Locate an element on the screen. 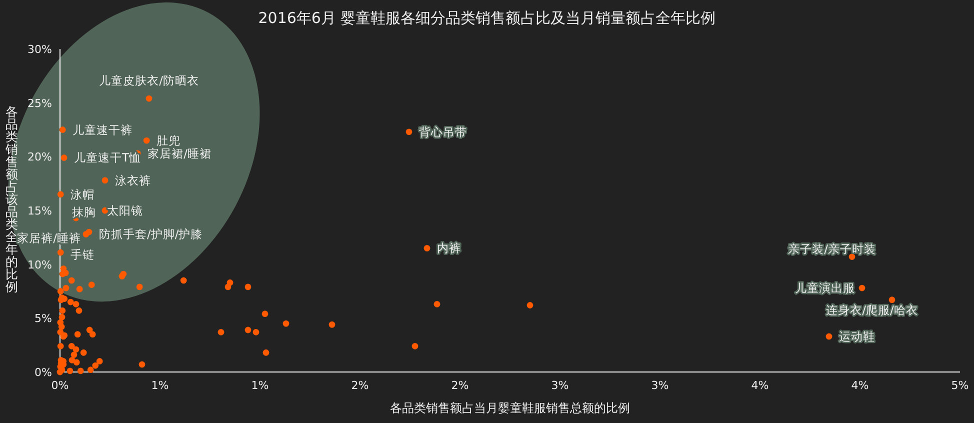 This screenshot has width=974, height=423. annotation: 抹胸 is located at coordinates (84, 212).